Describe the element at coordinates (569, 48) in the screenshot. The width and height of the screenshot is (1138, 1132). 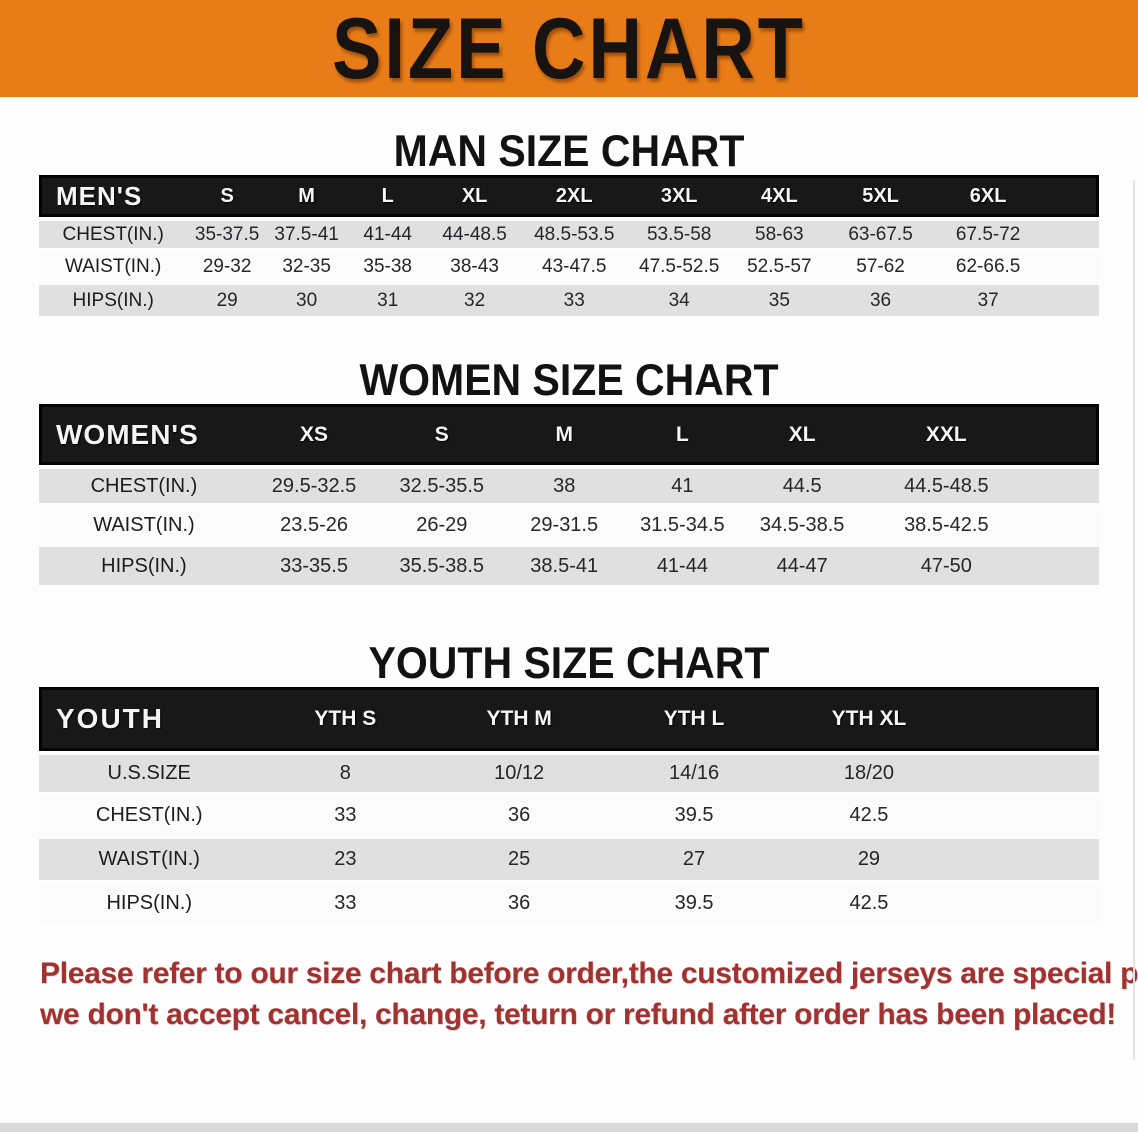
I see `banner-title: SIZE CHART` at that location.